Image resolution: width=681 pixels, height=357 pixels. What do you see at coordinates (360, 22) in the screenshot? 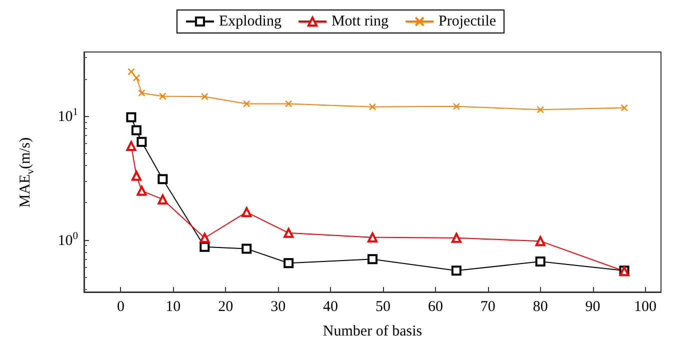
I see `legend-label: Mott ring` at bounding box center [360, 22].